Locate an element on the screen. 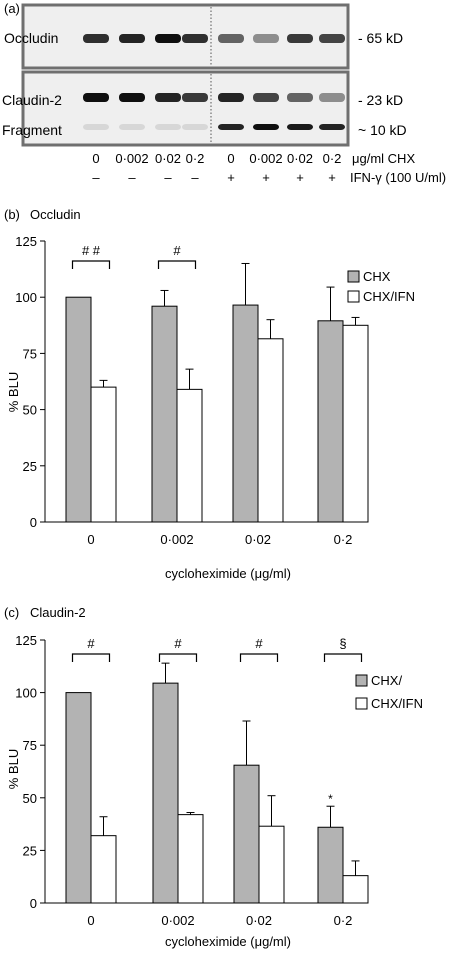  x-tick-label: 0 is located at coordinates (90, 920).